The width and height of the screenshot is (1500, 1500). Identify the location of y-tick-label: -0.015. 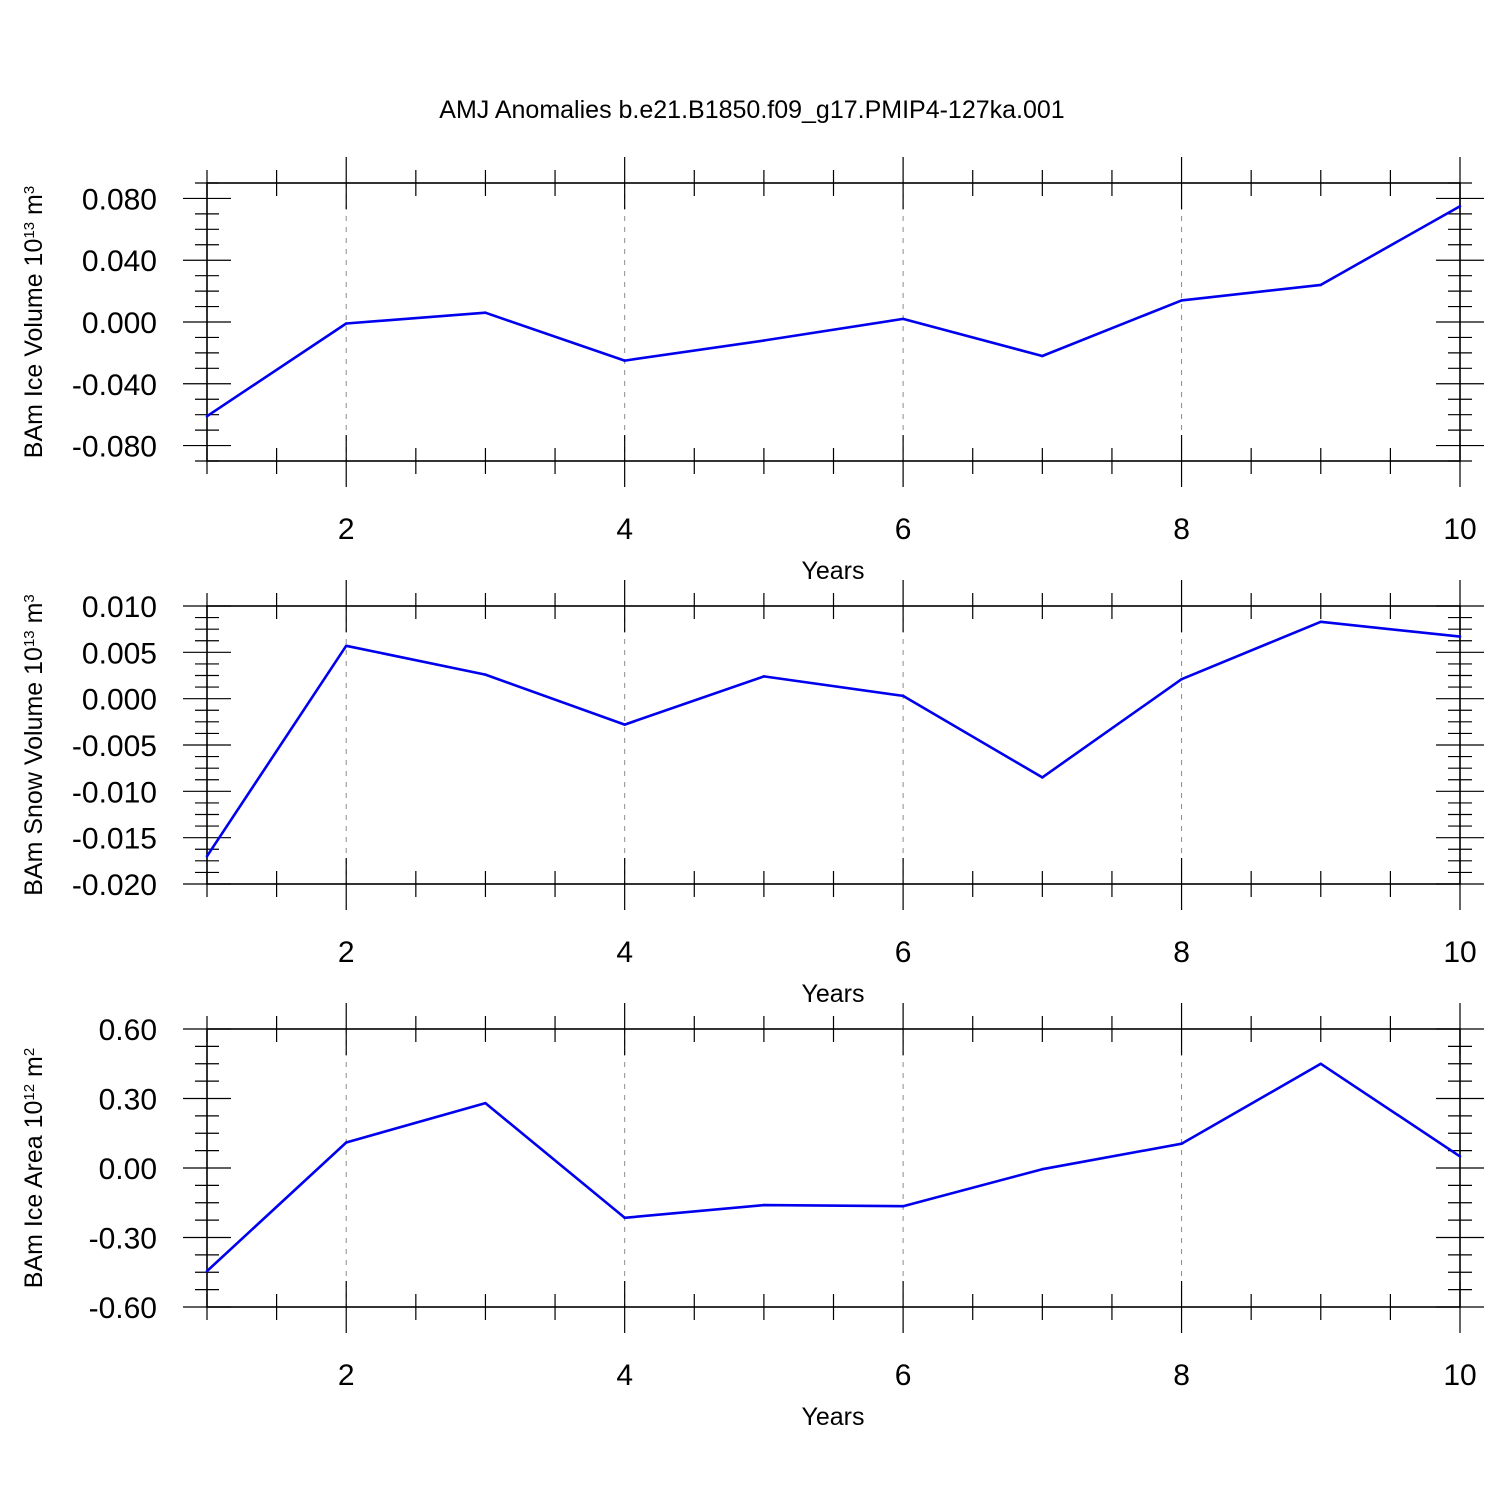
(114, 839).